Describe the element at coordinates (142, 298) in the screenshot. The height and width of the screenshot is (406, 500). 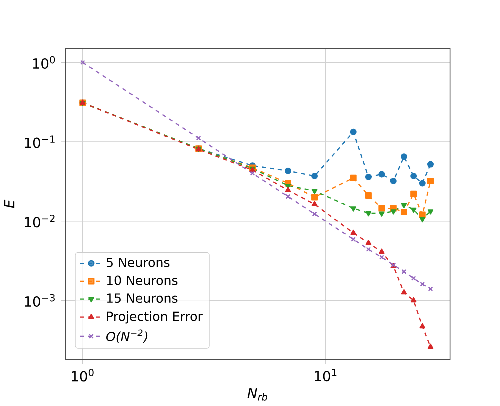
I see `legend-label: 15 Neurons` at that location.